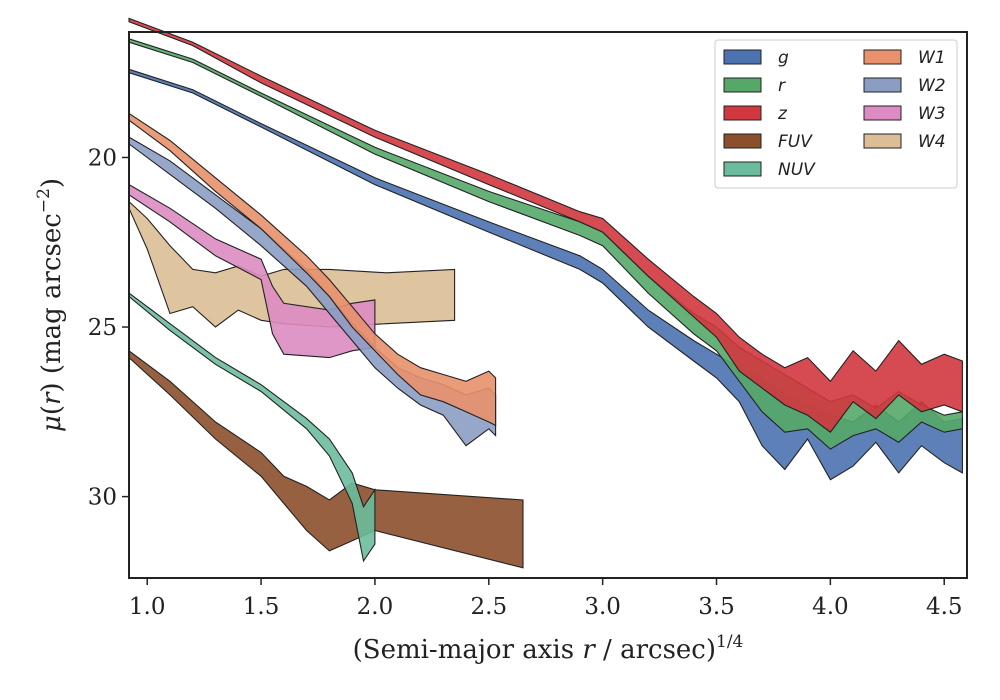 The width and height of the screenshot is (1000, 700). What do you see at coordinates (292, 264) in the screenshot?
I see `series-area-W4` at bounding box center [292, 264].